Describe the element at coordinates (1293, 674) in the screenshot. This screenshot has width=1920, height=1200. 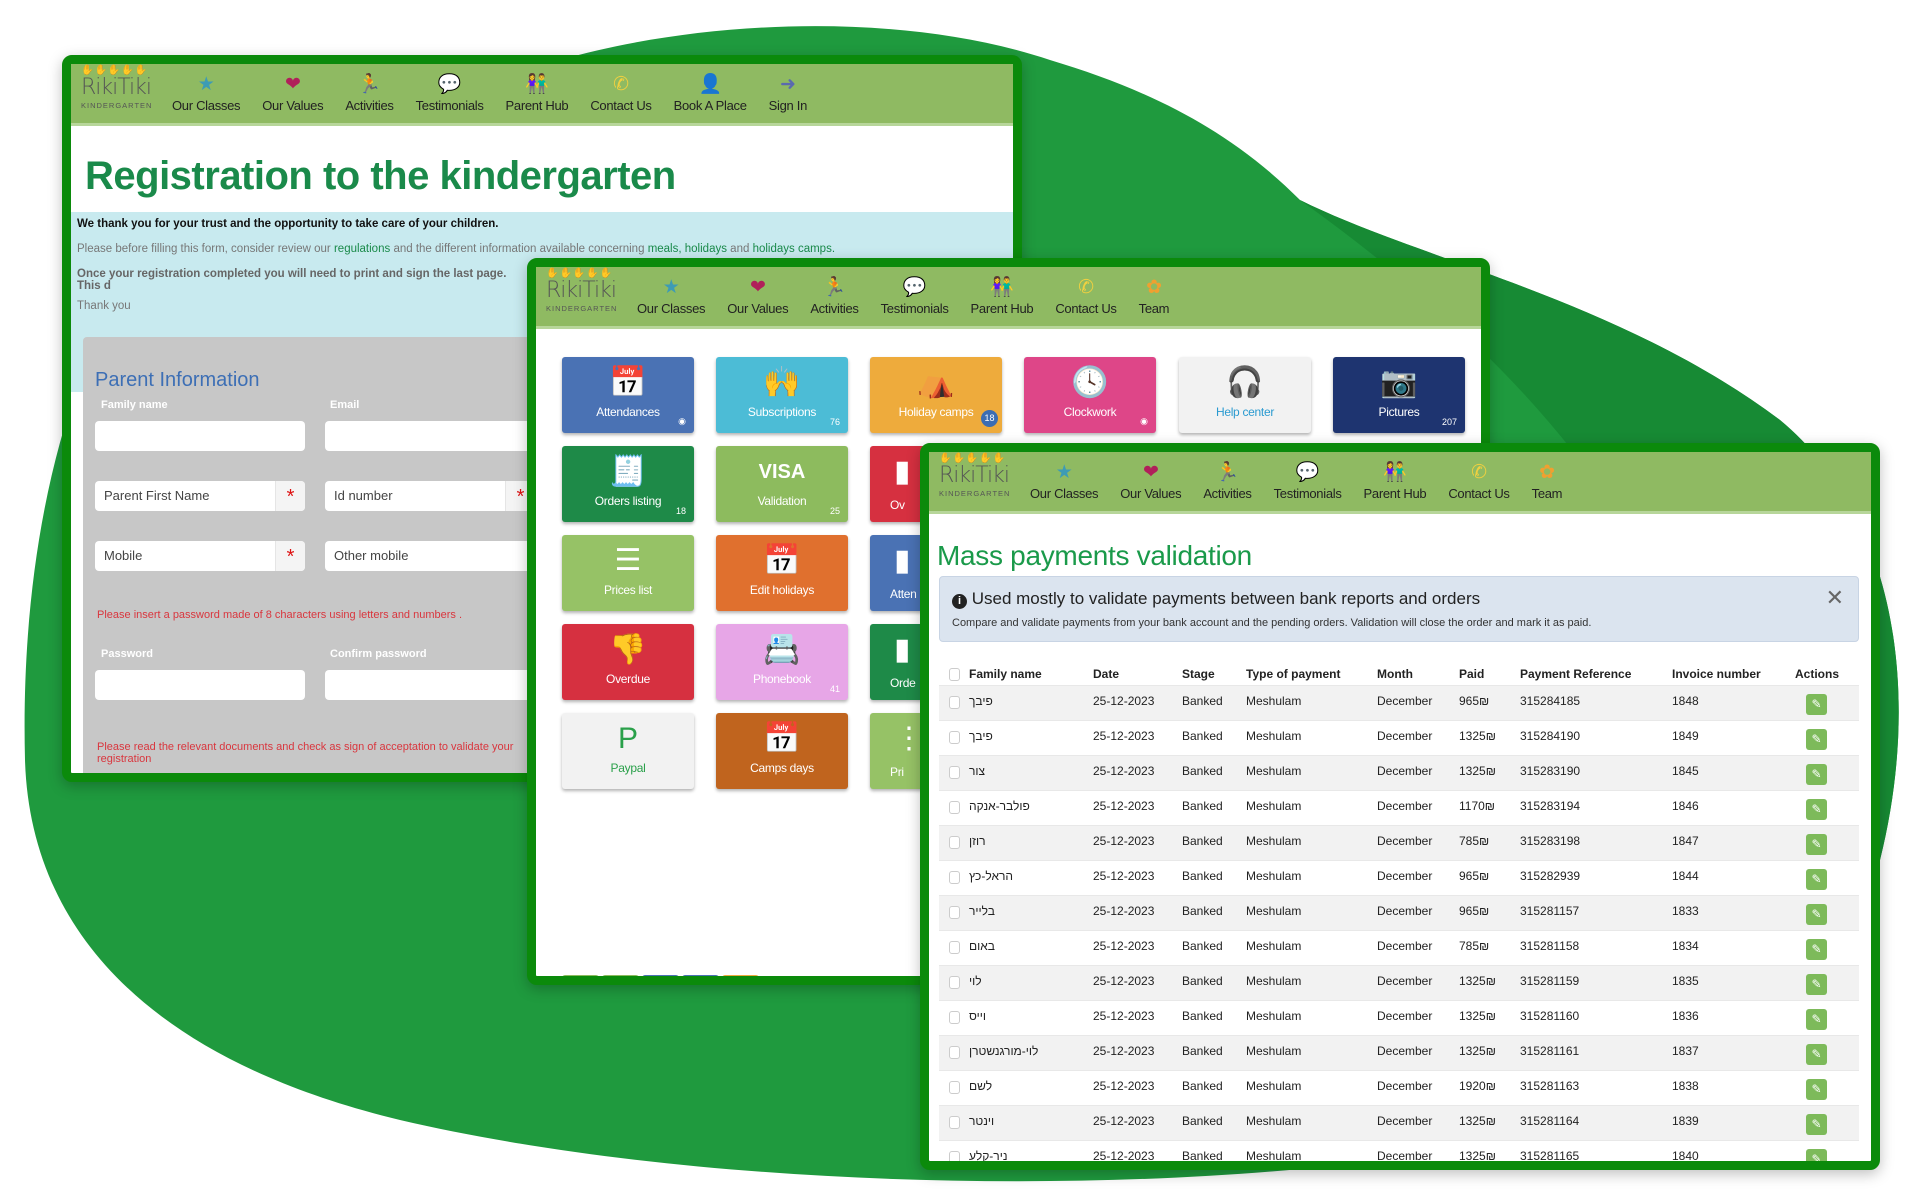
I see `column-header: Type of payment` at that location.